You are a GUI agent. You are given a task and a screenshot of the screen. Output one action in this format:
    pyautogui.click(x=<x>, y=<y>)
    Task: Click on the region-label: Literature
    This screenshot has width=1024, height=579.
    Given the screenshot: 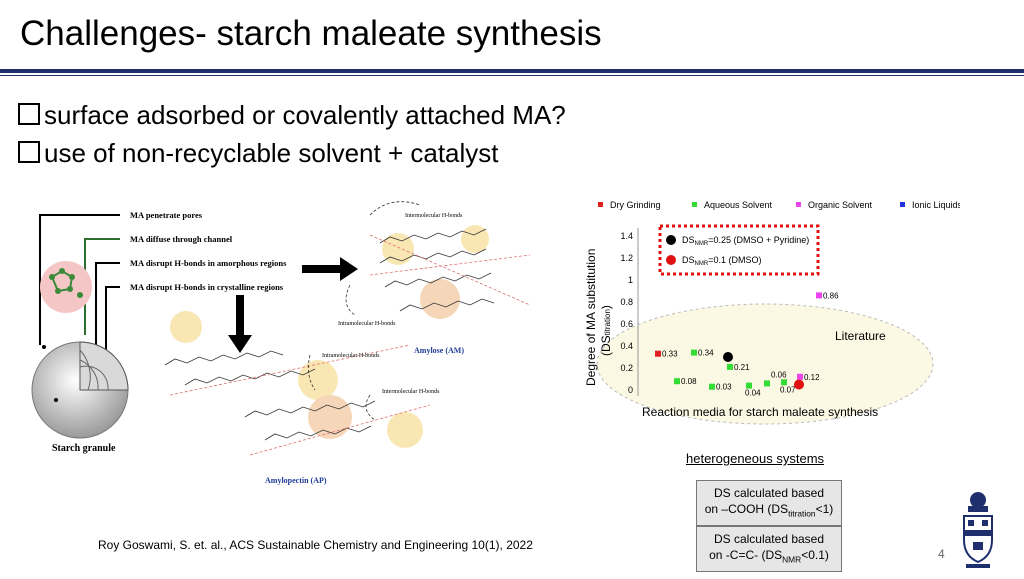 What is the action you would take?
    pyautogui.click(x=860, y=336)
    